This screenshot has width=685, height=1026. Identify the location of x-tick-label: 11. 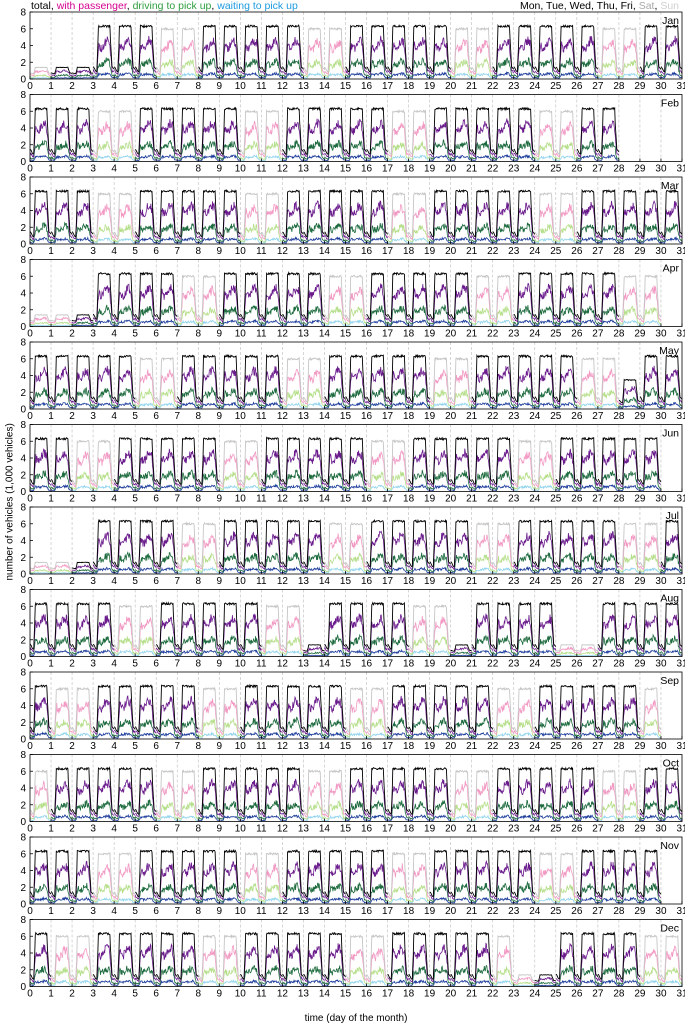
(261, 829).